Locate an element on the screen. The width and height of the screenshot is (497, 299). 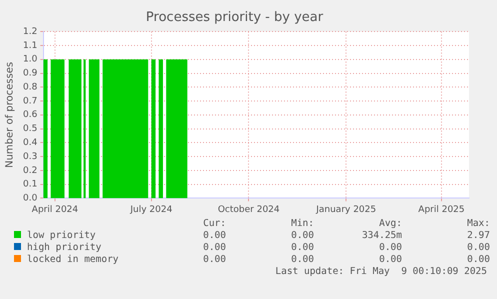
legend-label: high priority is located at coordinates (64, 248).